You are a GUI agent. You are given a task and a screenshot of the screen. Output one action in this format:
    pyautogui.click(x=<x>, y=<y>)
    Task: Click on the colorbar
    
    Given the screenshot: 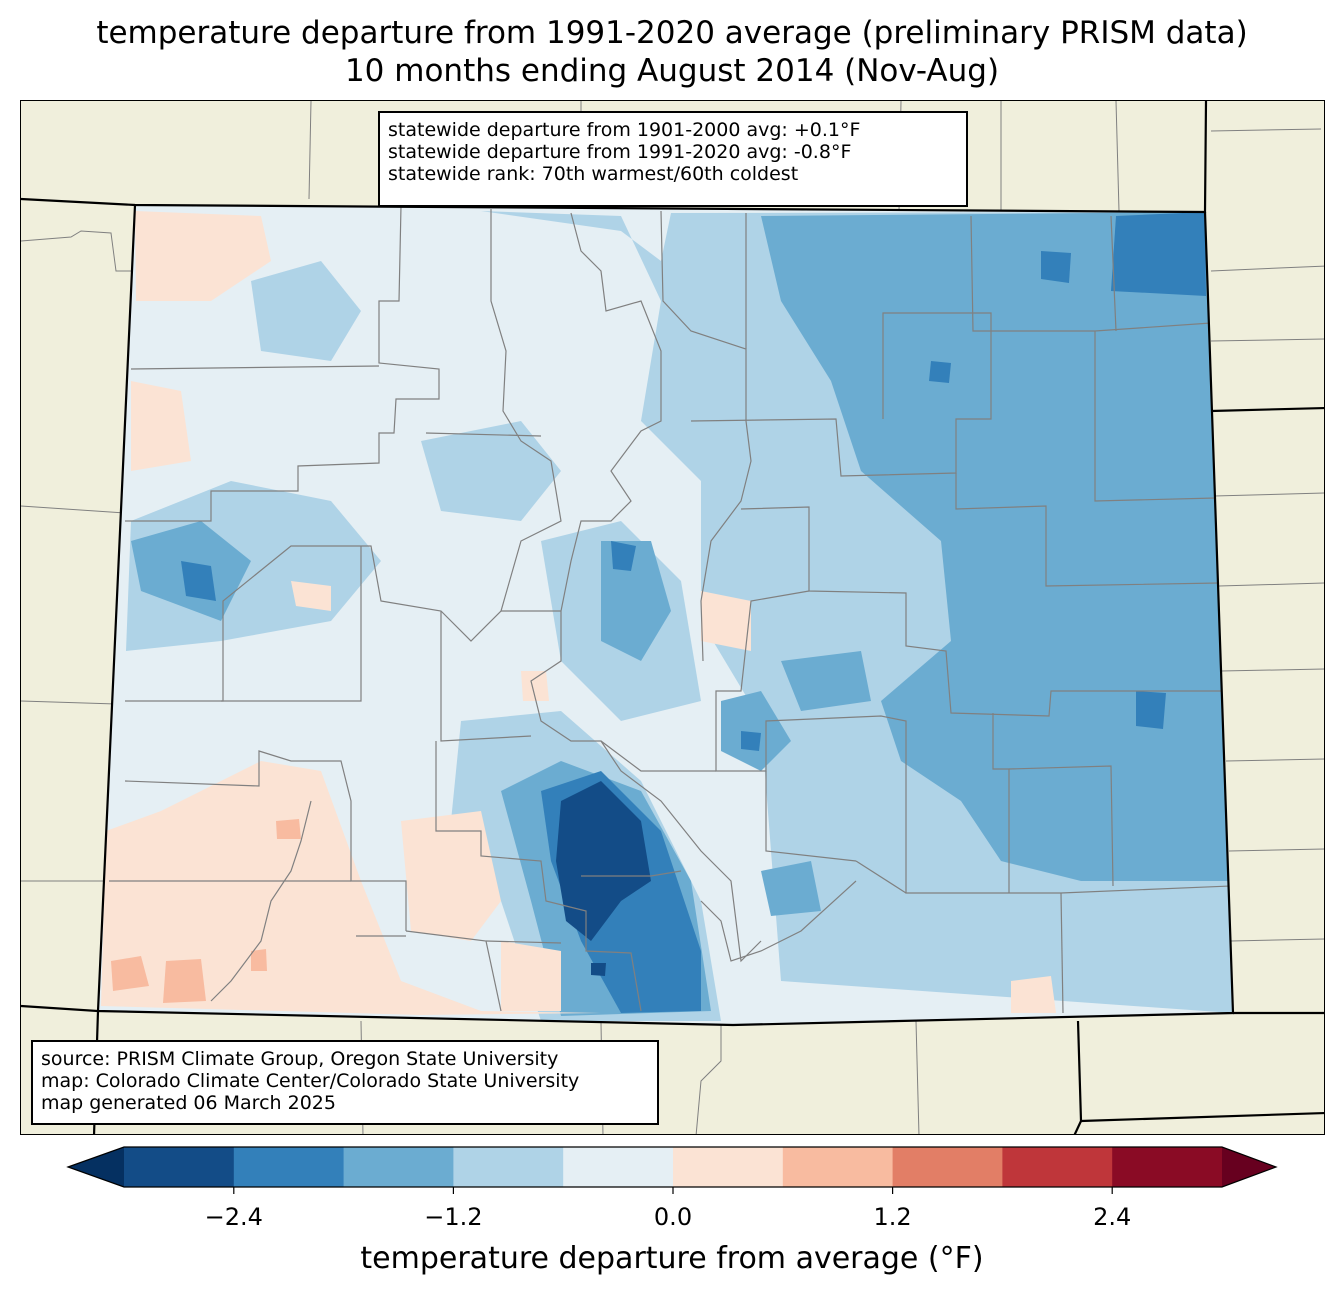 What is the action you would take?
    pyautogui.click(x=672, y=1170)
    